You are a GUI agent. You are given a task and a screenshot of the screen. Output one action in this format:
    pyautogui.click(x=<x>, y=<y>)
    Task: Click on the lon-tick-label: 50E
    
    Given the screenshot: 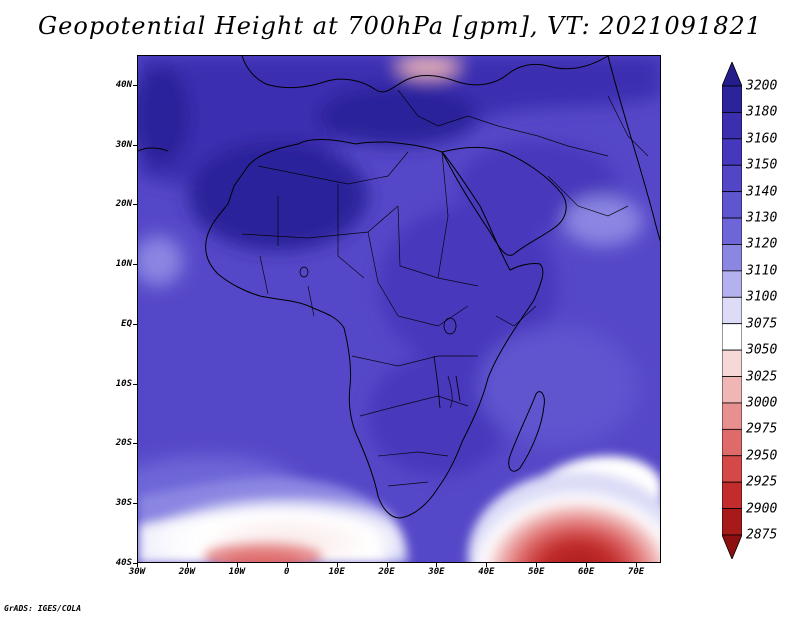 What is the action you would take?
    pyautogui.click(x=536, y=572)
    